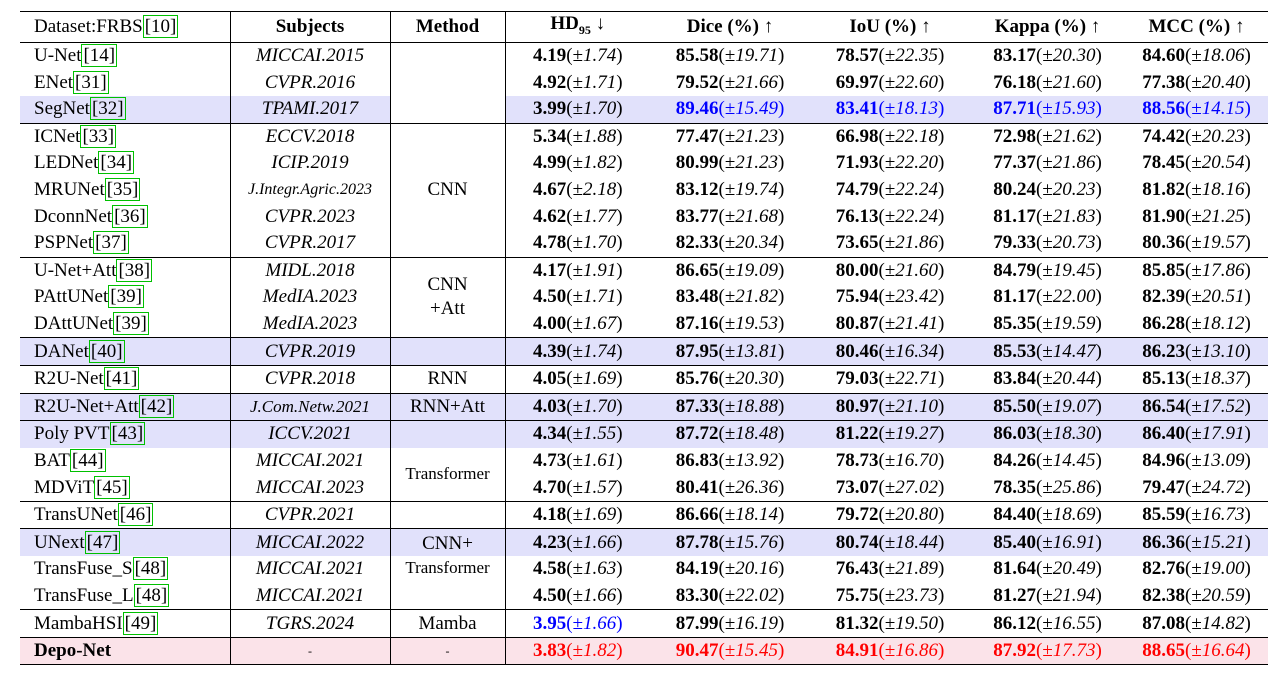 The width and height of the screenshot is (1286, 675). I want to click on dice-std: ±15.49, so click(751, 109).